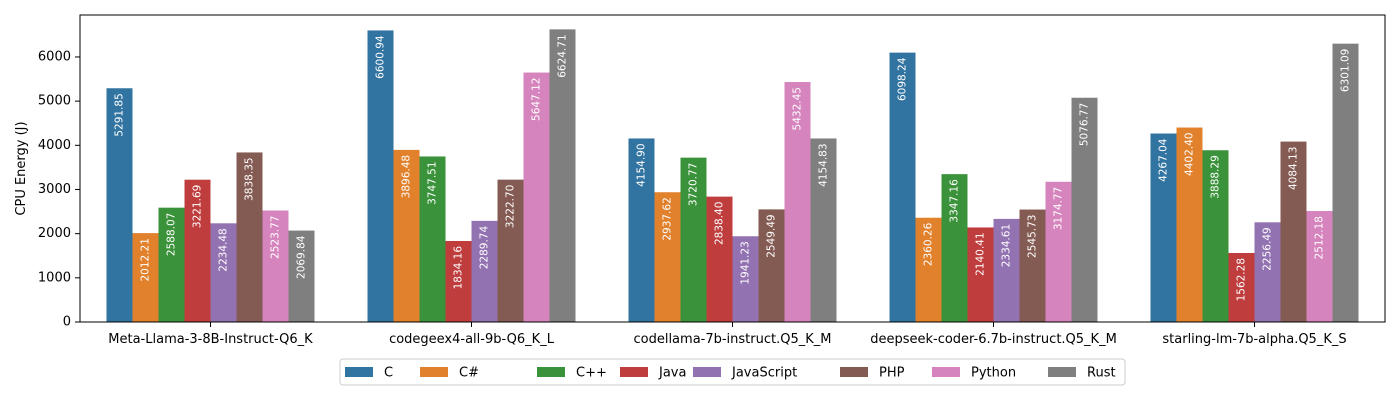  I want to click on bar-value-label: 3896.48, so click(407, 176).